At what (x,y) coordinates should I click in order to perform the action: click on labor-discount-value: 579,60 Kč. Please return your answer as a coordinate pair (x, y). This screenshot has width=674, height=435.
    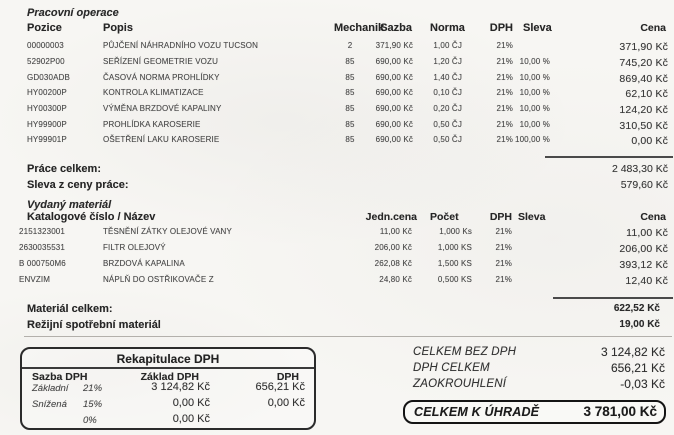
    Looking at the image, I should click on (644, 185).